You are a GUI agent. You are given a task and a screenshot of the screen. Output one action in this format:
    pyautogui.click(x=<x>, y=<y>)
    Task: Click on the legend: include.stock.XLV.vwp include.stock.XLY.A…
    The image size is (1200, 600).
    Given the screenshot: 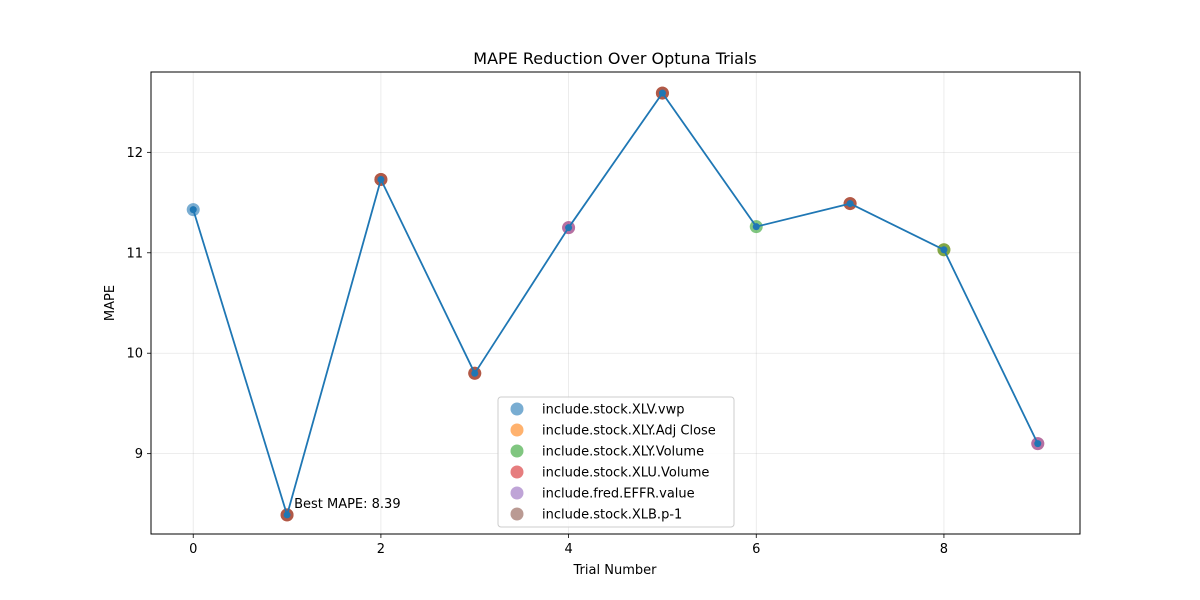 What is the action you would take?
    pyautogui.click(x=616, y=462)
    